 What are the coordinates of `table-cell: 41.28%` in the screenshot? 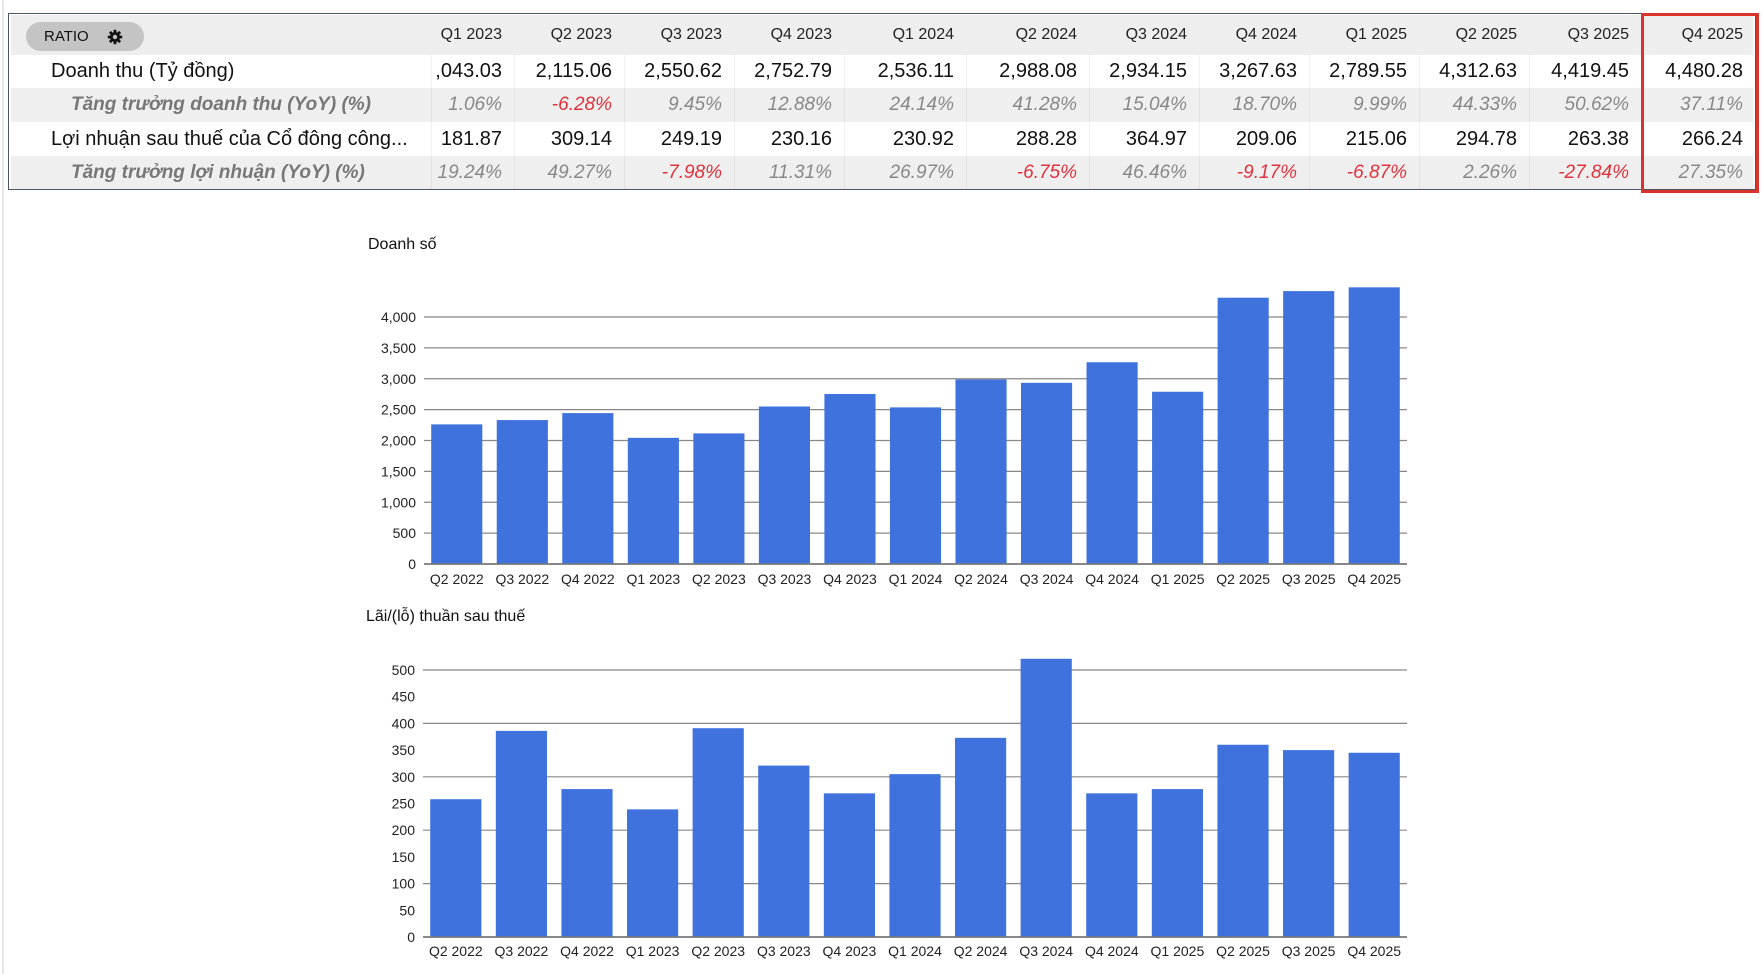 It's located at (1027, 105).